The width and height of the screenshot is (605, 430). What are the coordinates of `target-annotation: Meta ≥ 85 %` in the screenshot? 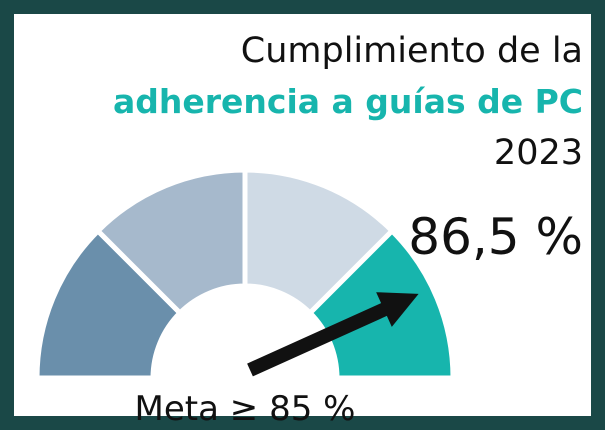 It's located at (245, 409).